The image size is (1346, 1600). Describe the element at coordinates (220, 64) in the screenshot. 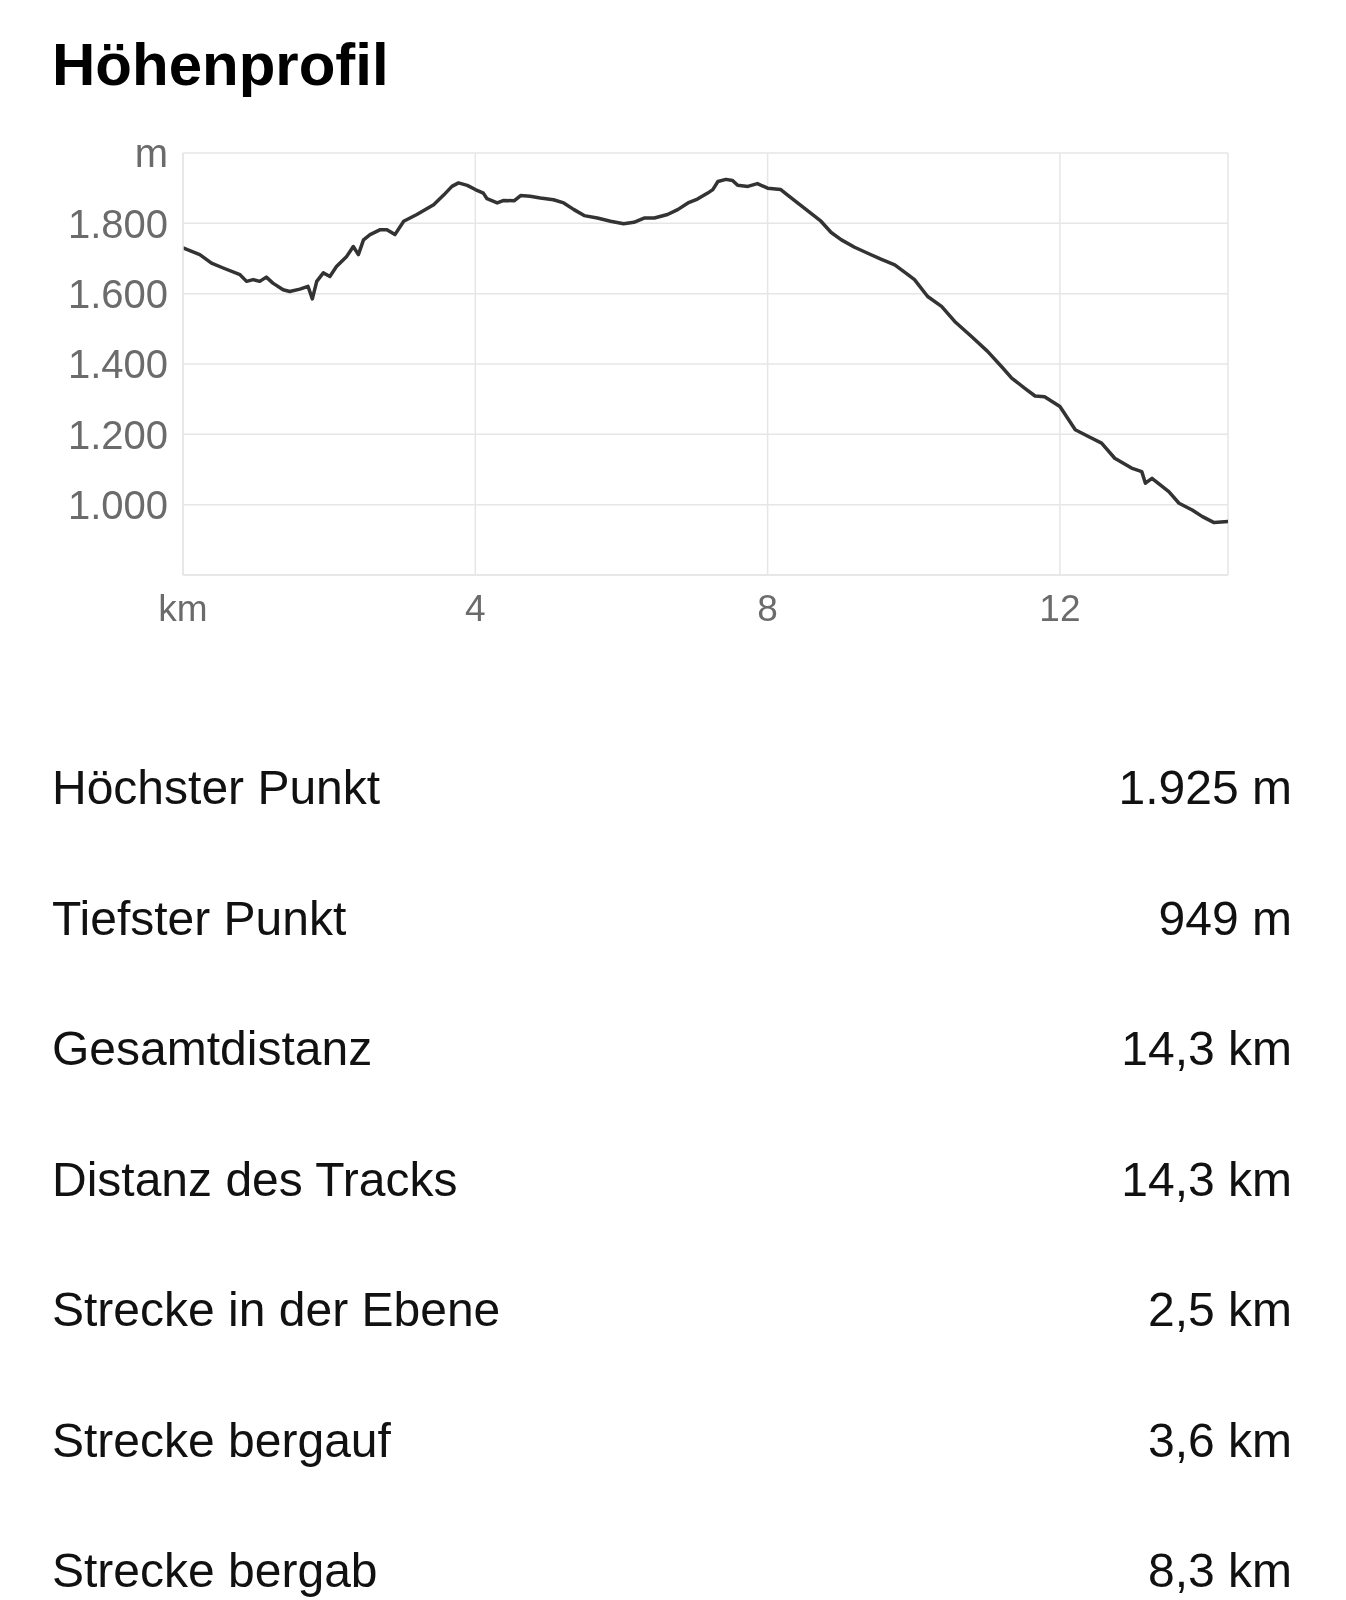

I see `chart-title: Höhenprofil` at that location.